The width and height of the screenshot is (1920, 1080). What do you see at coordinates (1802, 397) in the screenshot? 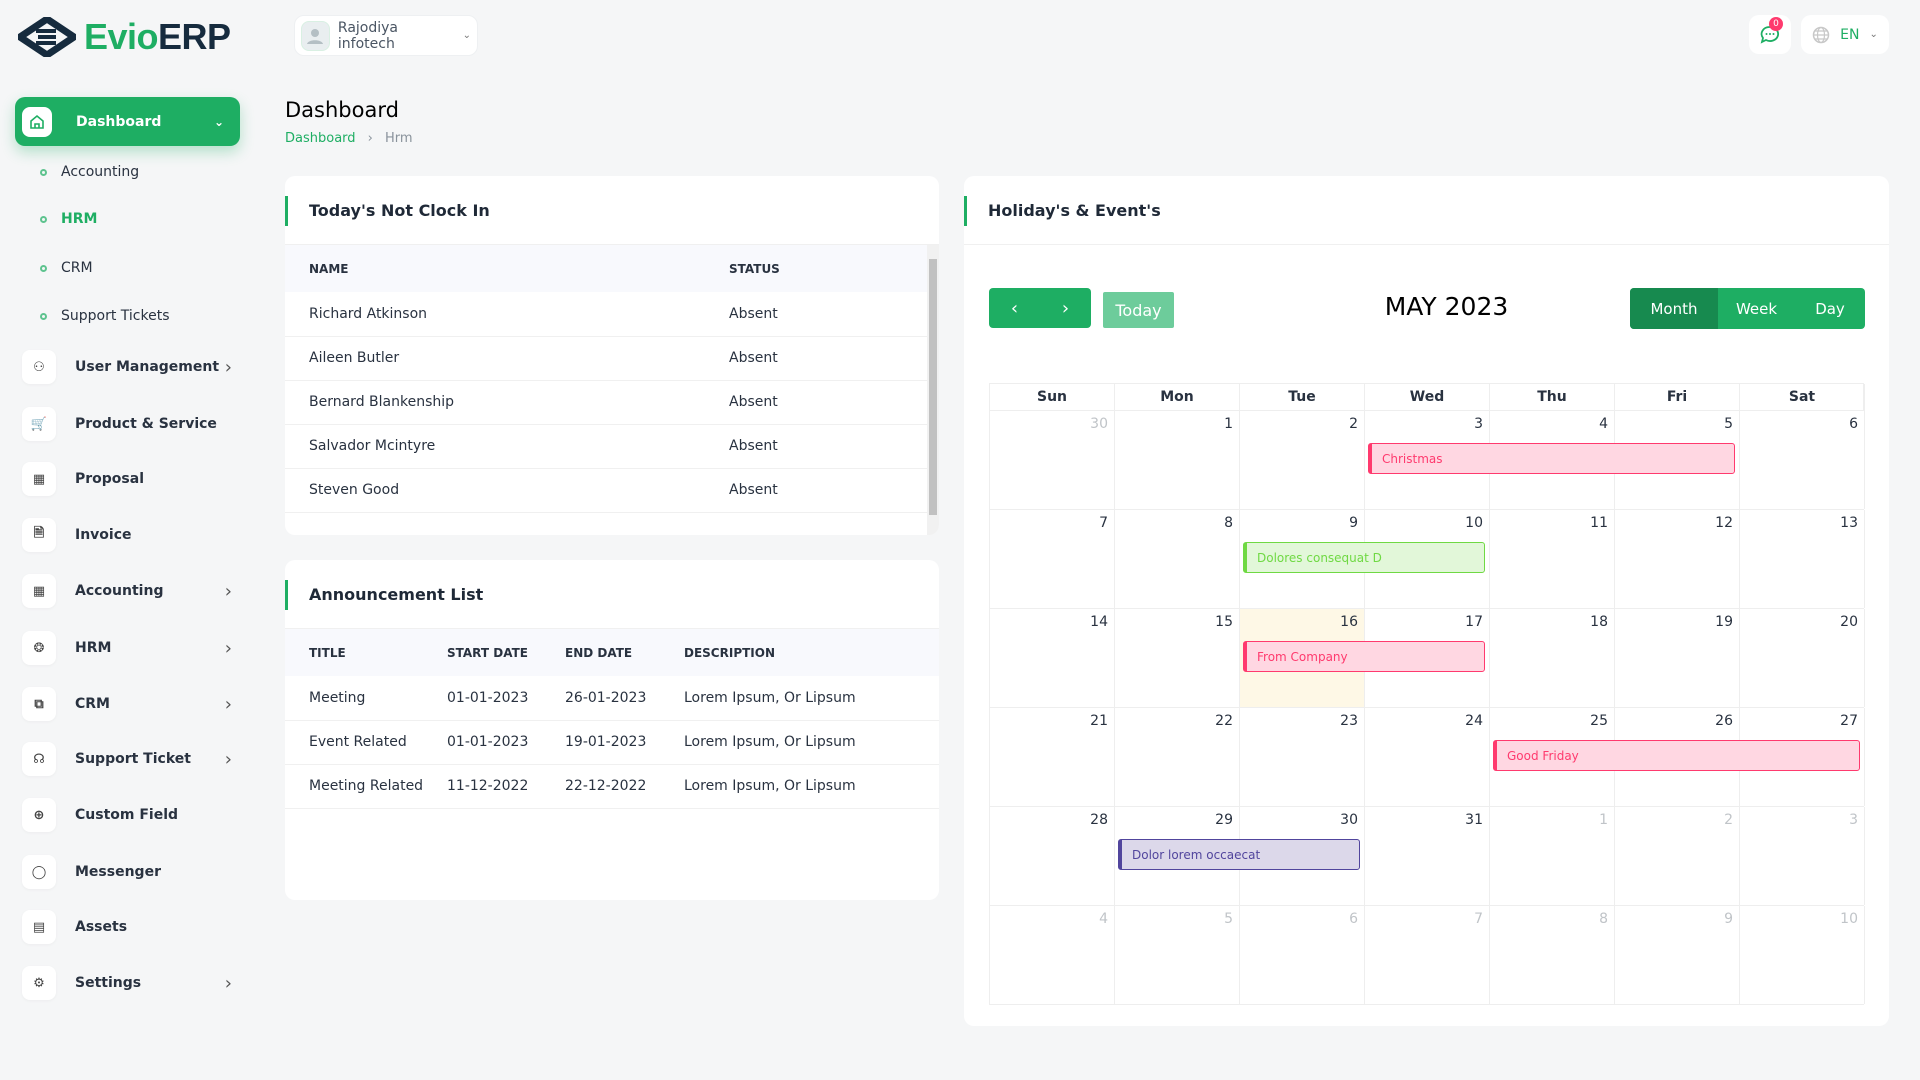
I see `weekday-header: Sat` at bounding box center [1802, 397].